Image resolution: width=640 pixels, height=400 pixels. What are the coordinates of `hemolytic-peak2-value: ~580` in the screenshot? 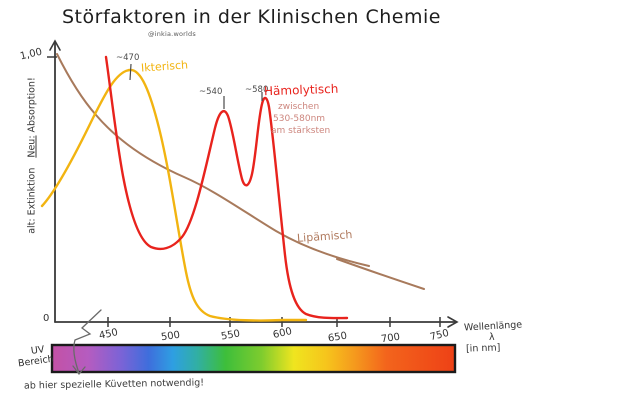 It's located at (257, 90).